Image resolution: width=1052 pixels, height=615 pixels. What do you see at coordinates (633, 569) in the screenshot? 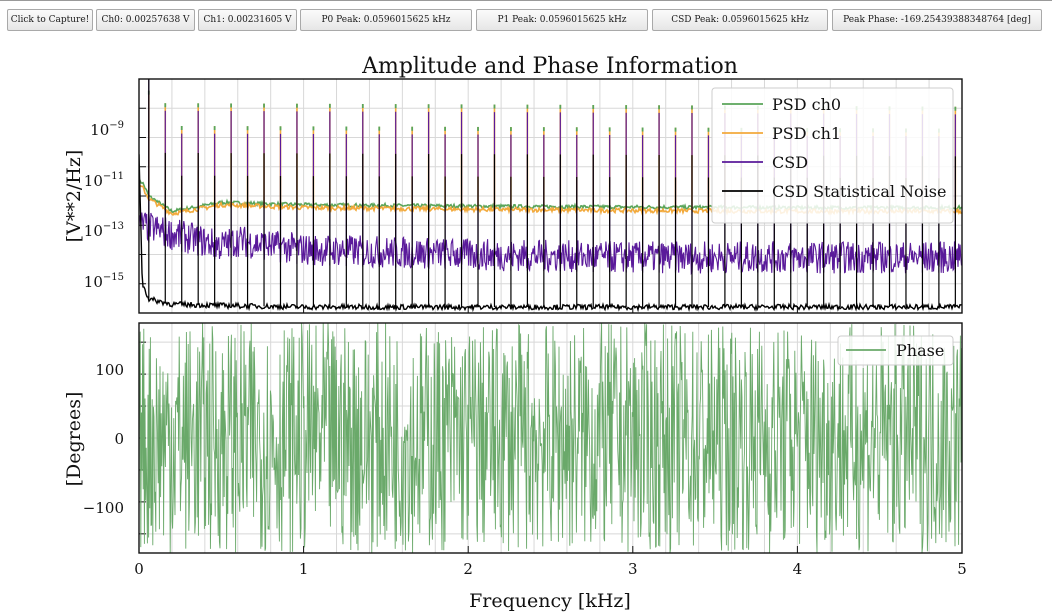
I see `xtick-label: 3` at bounding box center [633, 569].